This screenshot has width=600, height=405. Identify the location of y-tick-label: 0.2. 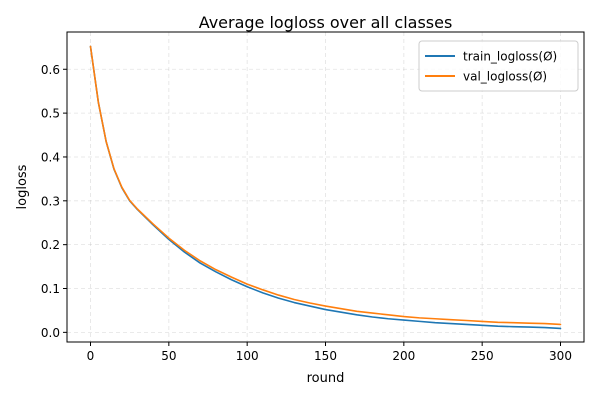
(50, 245).